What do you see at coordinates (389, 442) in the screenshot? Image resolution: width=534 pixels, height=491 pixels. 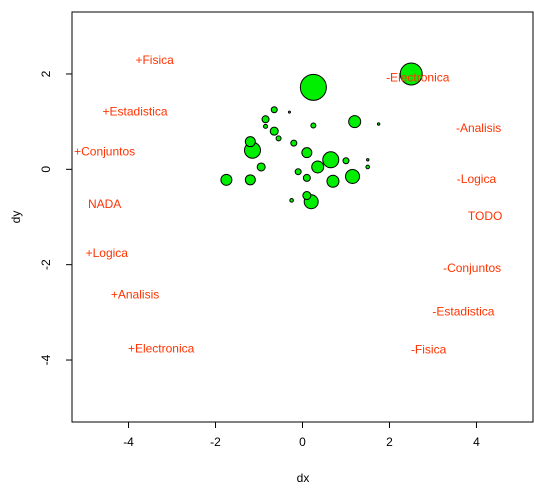 I see `x-tick-label: 2` at bounding box center [389, 442].